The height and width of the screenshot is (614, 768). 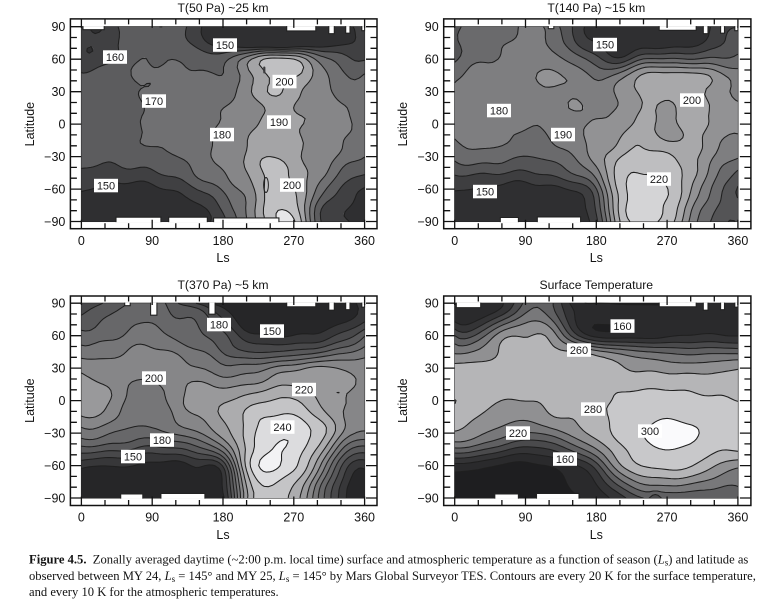 What do you see at coordinates (596, 8) in the screenshot?
I see `svg-text: T(140 Pa) ~15 km` at bounding box center [596, 8].